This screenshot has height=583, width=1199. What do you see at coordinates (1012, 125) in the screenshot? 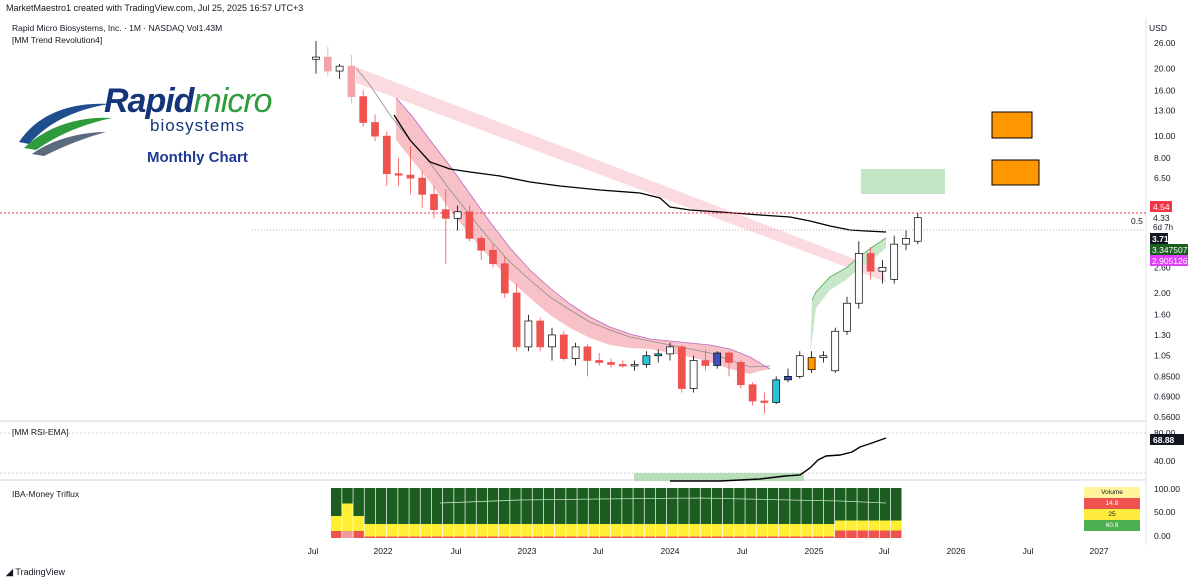
I see `orange-target-box` at bounding box center [1012, 125].